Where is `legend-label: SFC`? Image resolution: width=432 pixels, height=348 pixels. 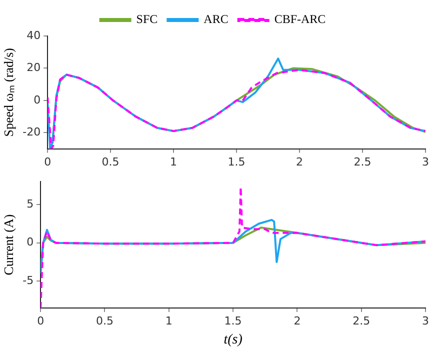
legend-label: SFC is located at coordinates (147, 19).